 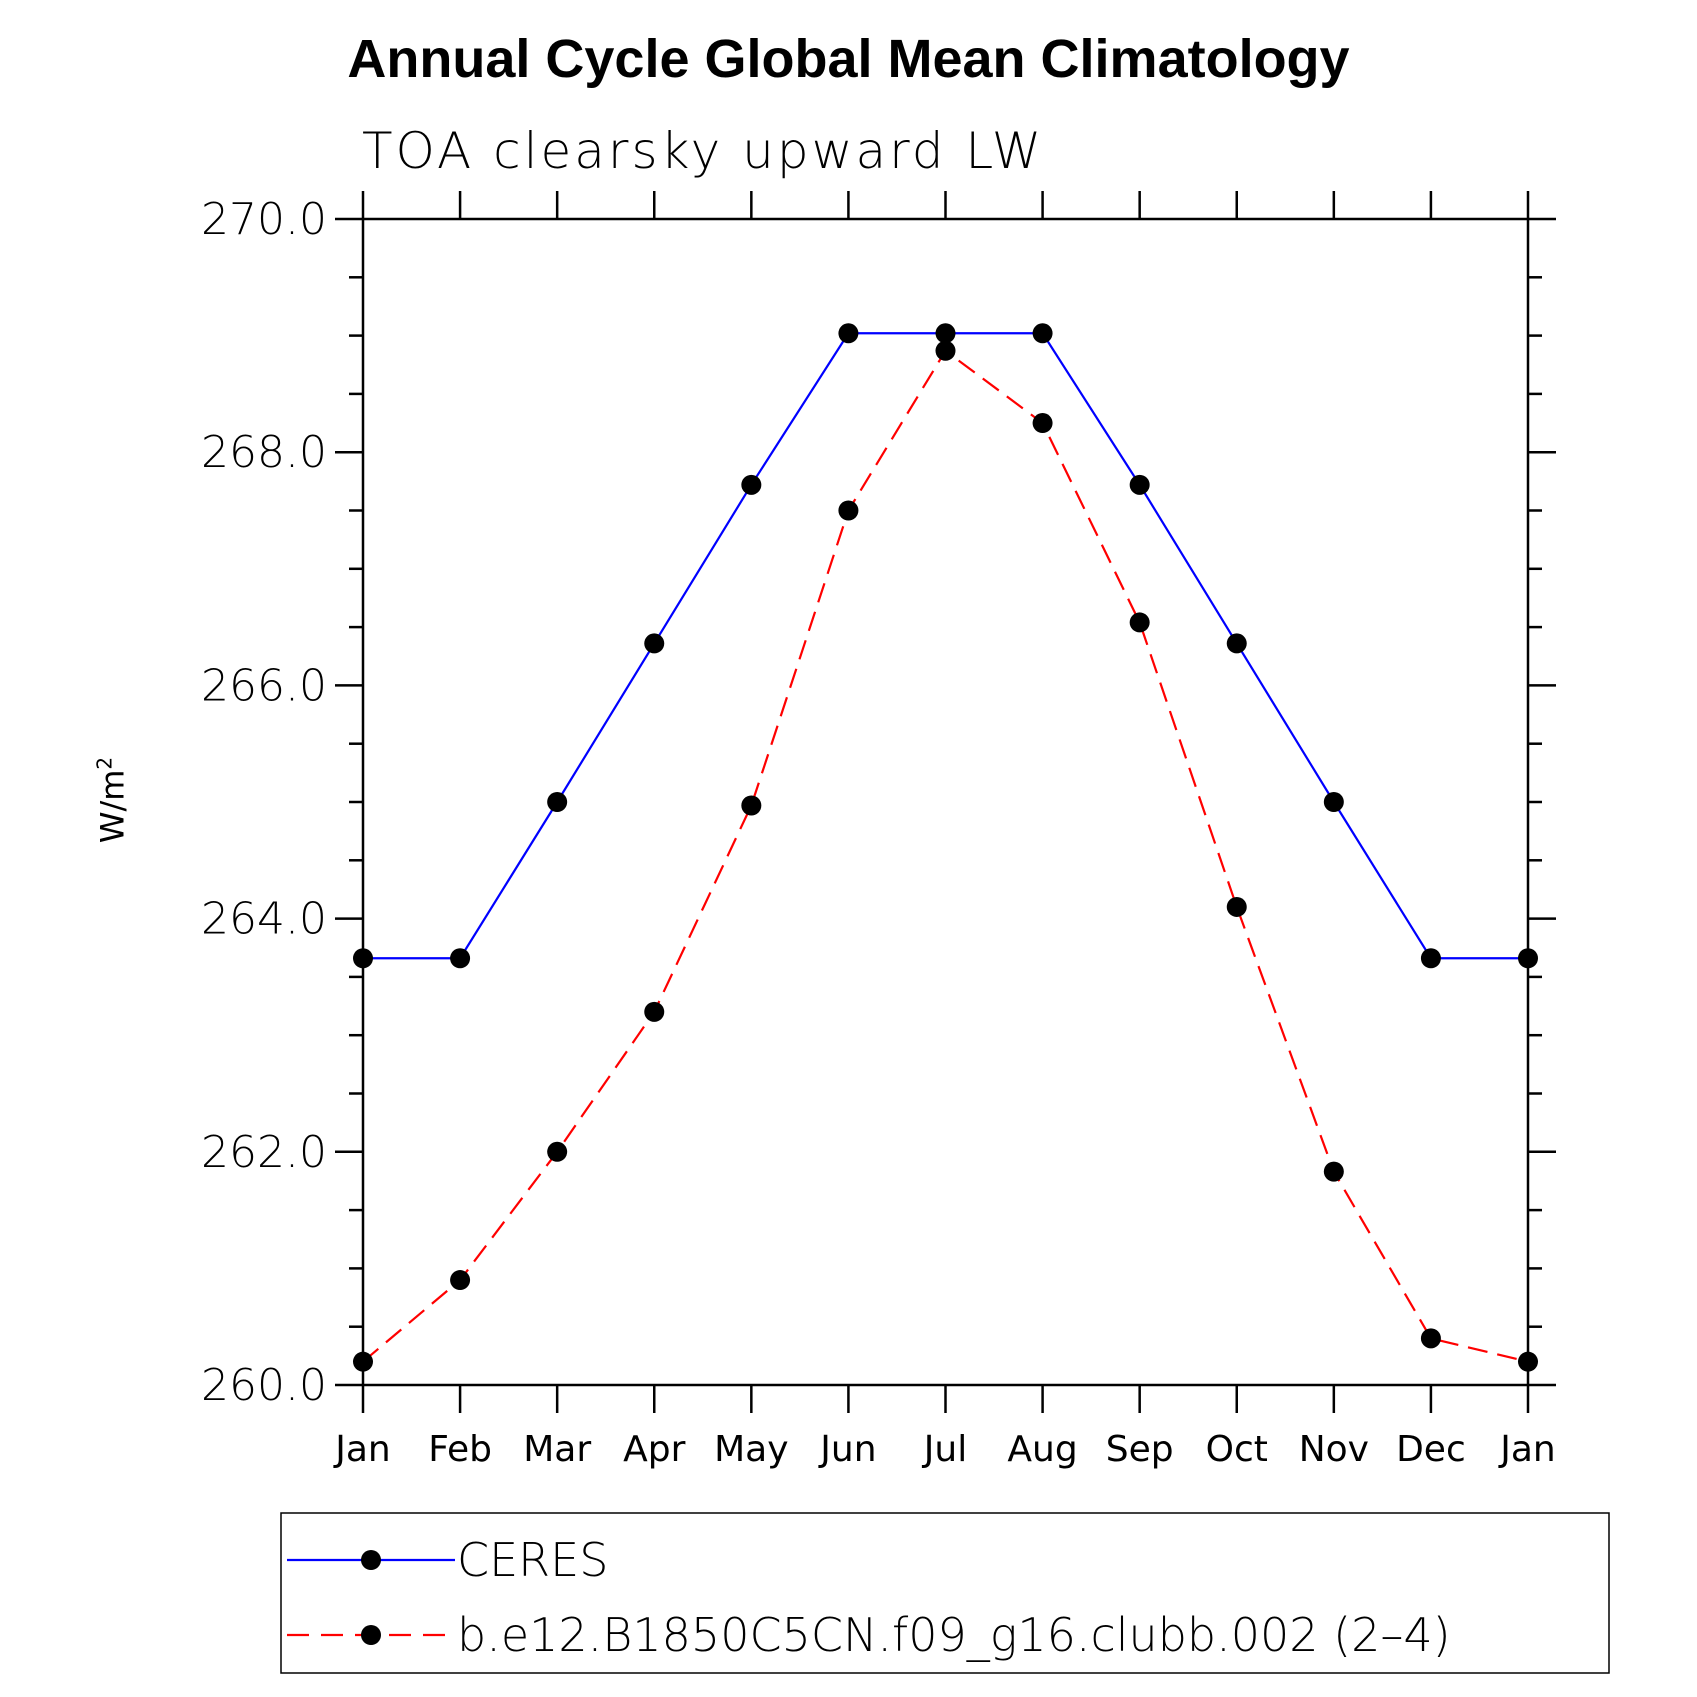 I want to click on y-tick-label: 266.0, so click(x=264, y=685).